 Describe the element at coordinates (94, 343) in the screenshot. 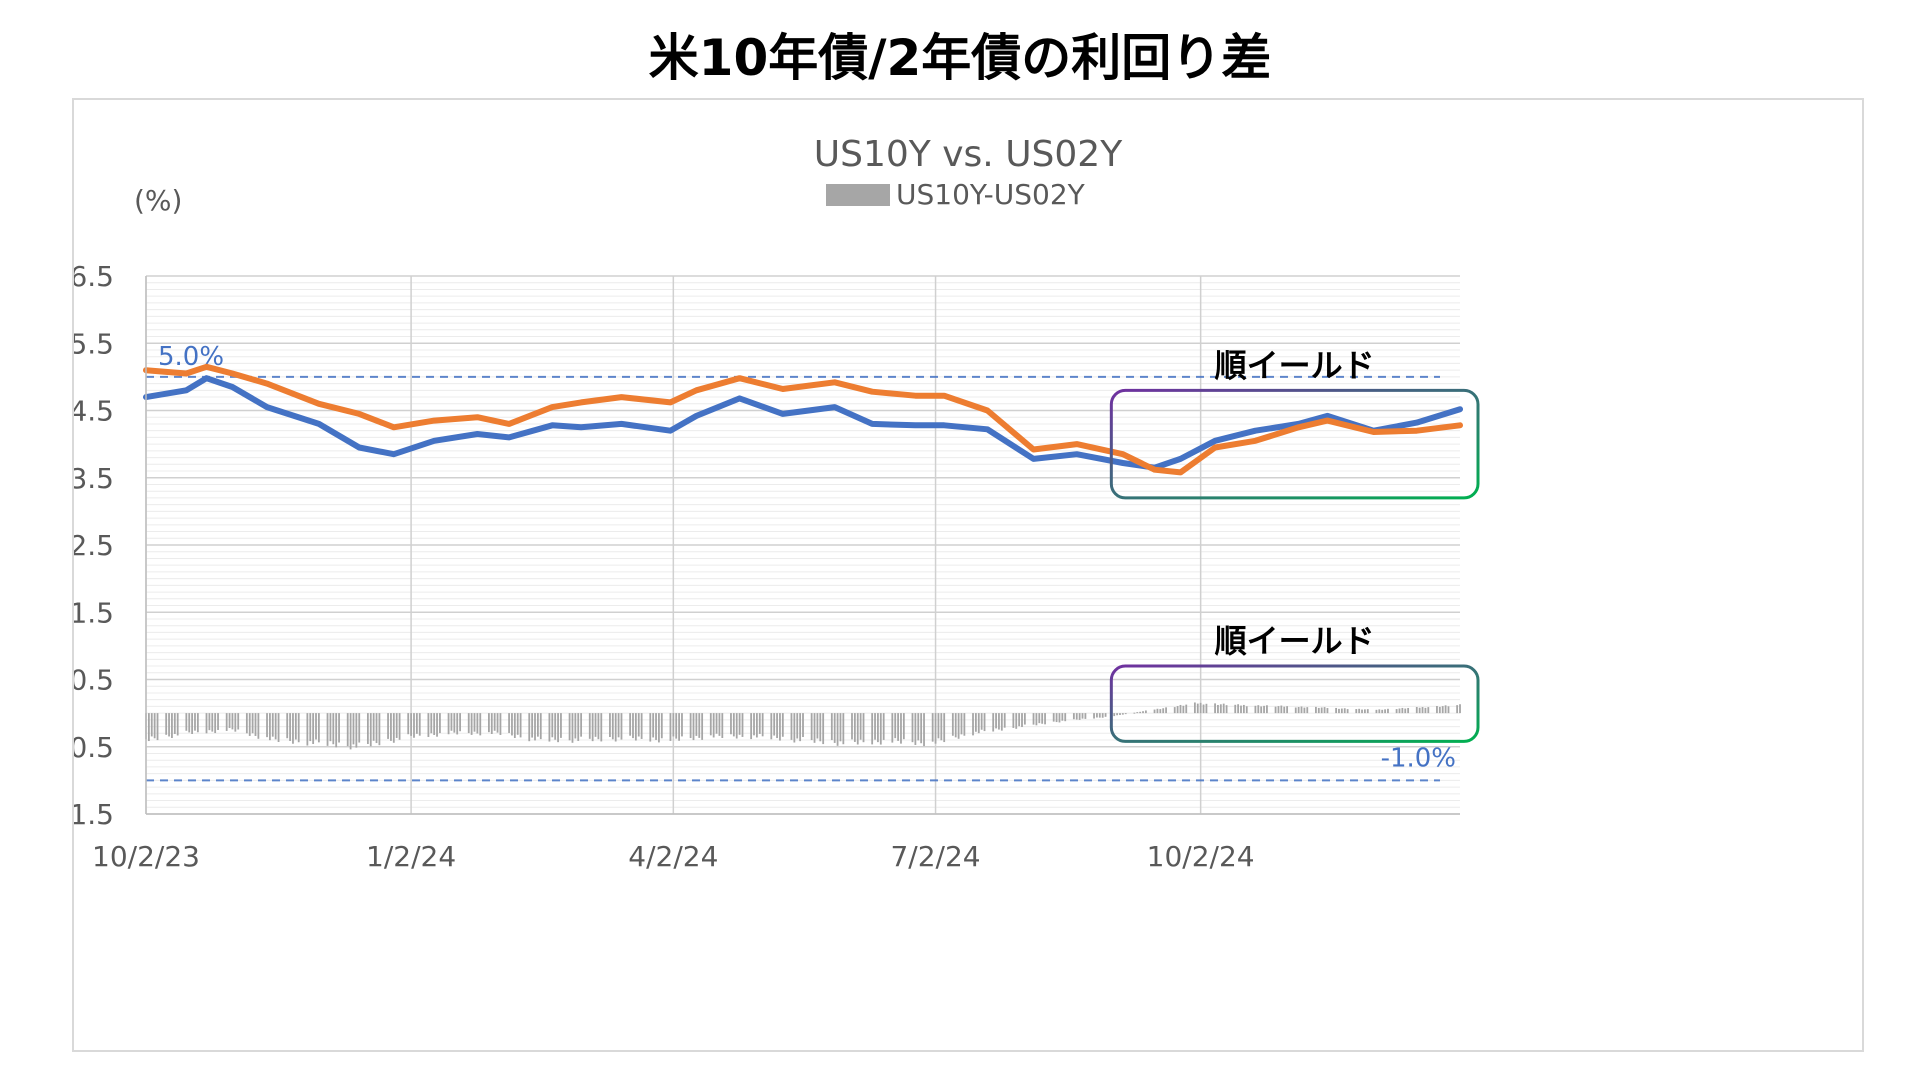

I see `y-tick-label: 5.5` at that location.